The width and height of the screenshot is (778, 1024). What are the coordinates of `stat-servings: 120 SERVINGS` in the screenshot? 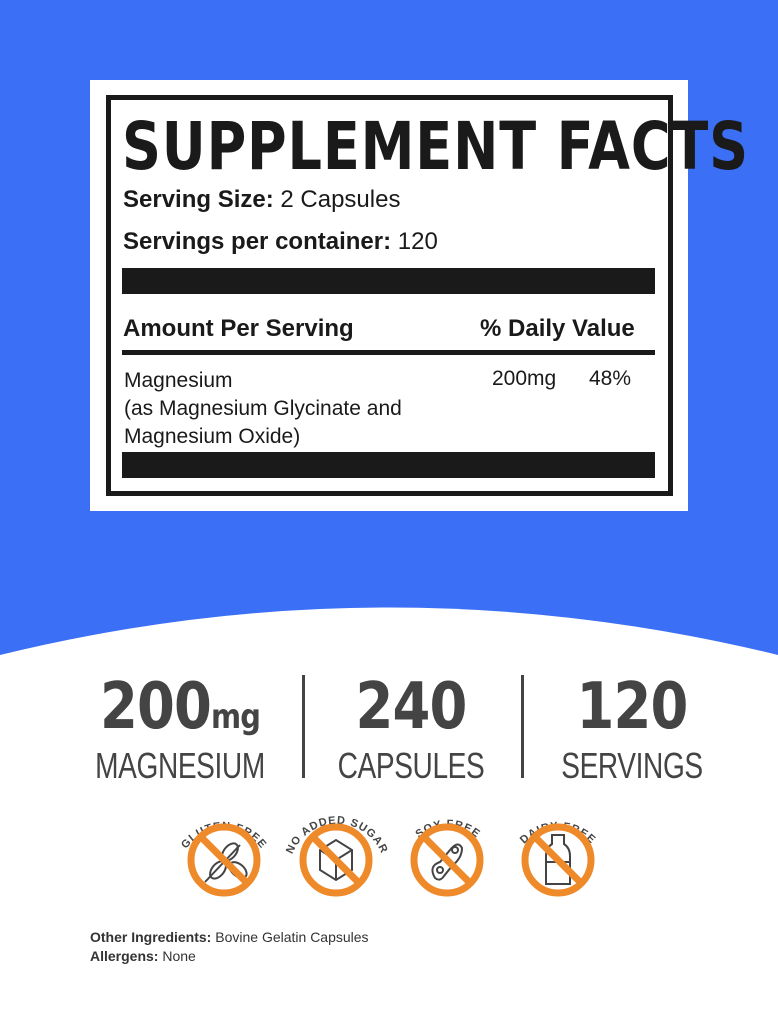 It's located at (632, 728).